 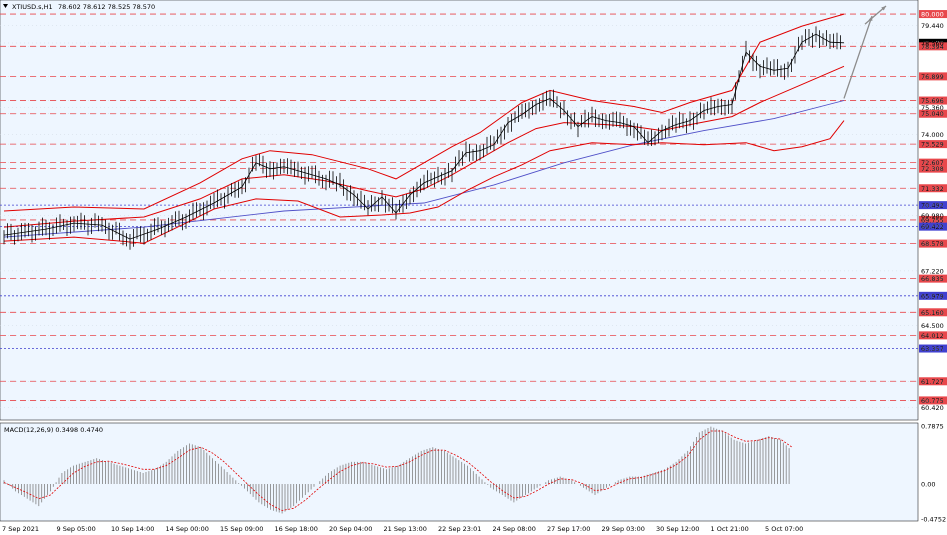 I want to click on level-tag-label: 65.979, so click(x=932, y=296).